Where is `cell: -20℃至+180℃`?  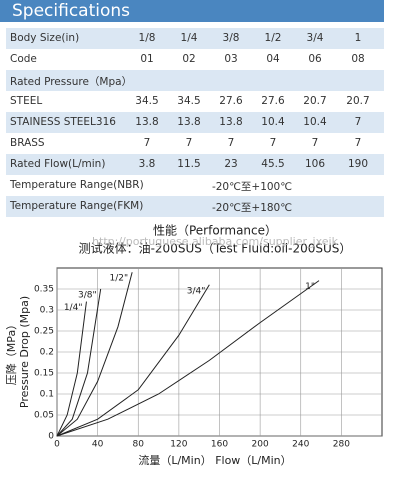
cell: -20℃至+180℃ is located at coordinates (252, 208).